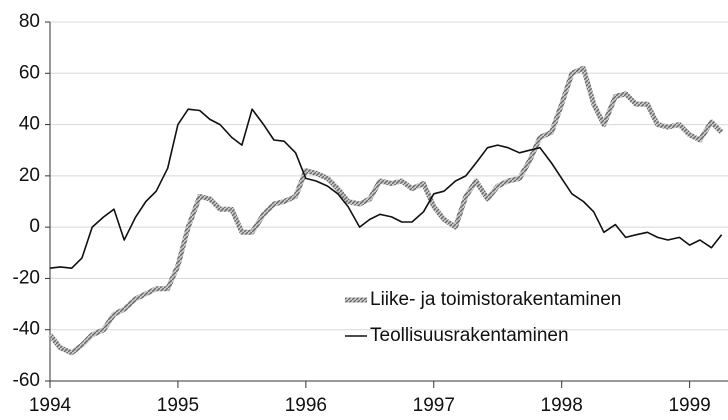  What do you see at coordinates (29, 124) in the screenshot?
I see `y-tick-label: 40` at bounding box center [29, 124].